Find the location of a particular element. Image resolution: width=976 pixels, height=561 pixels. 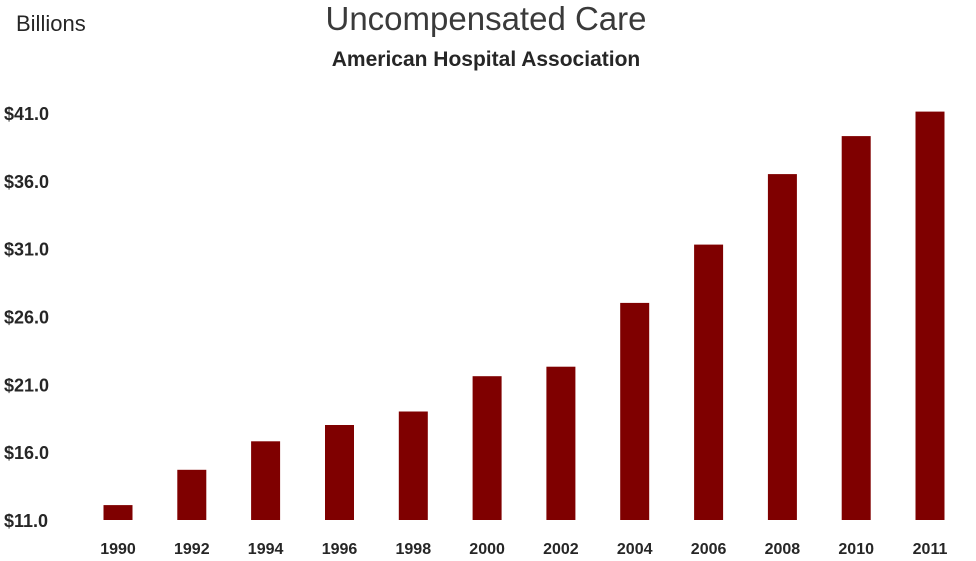

x-tick-label: 2006 is located at coordinates (709, 549).